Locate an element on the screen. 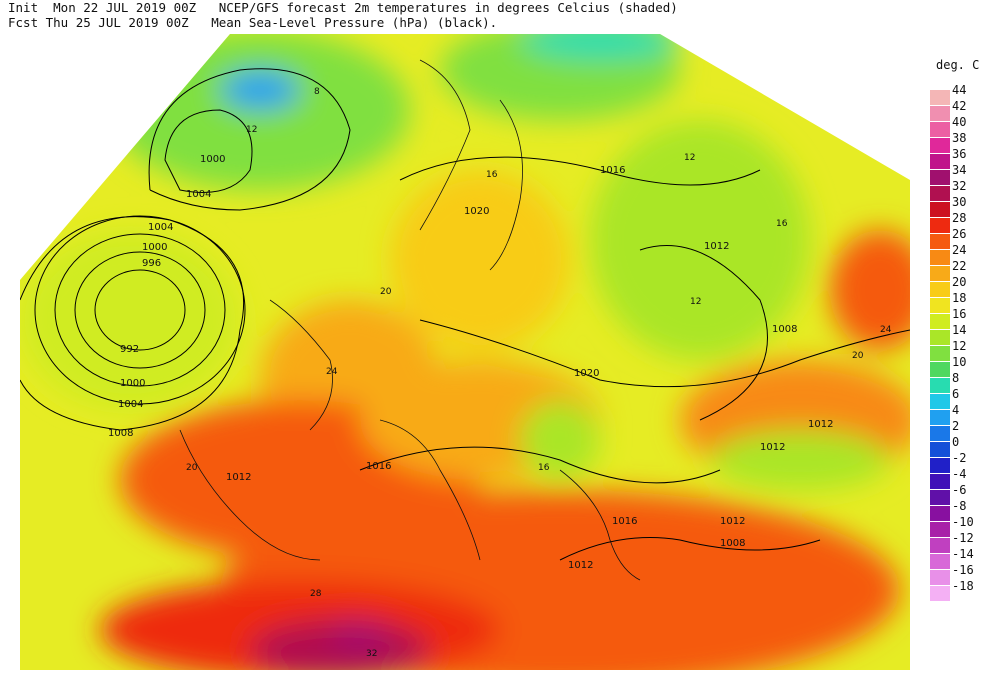 This screenshot has width=1000, height=680. legend-row: 24 is located at coordinates (961, 254).